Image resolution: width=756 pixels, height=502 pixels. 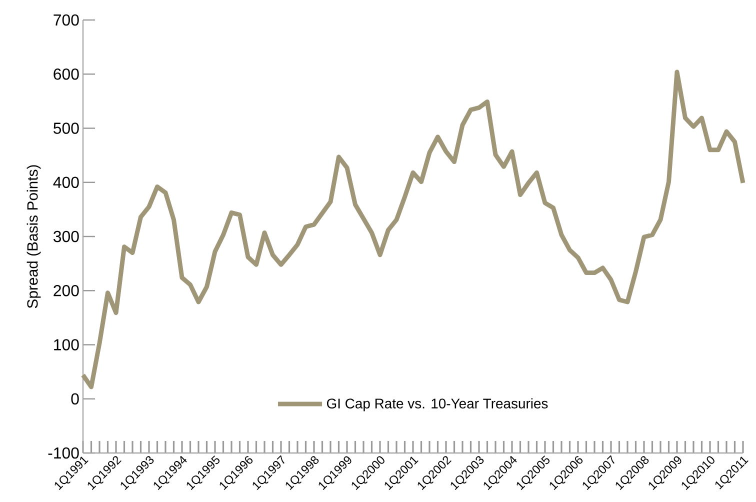 What do you see at coordinates (75, 399) in the screenshot?
I see `y-tick-label: 0` at bounding box center [75, 399].